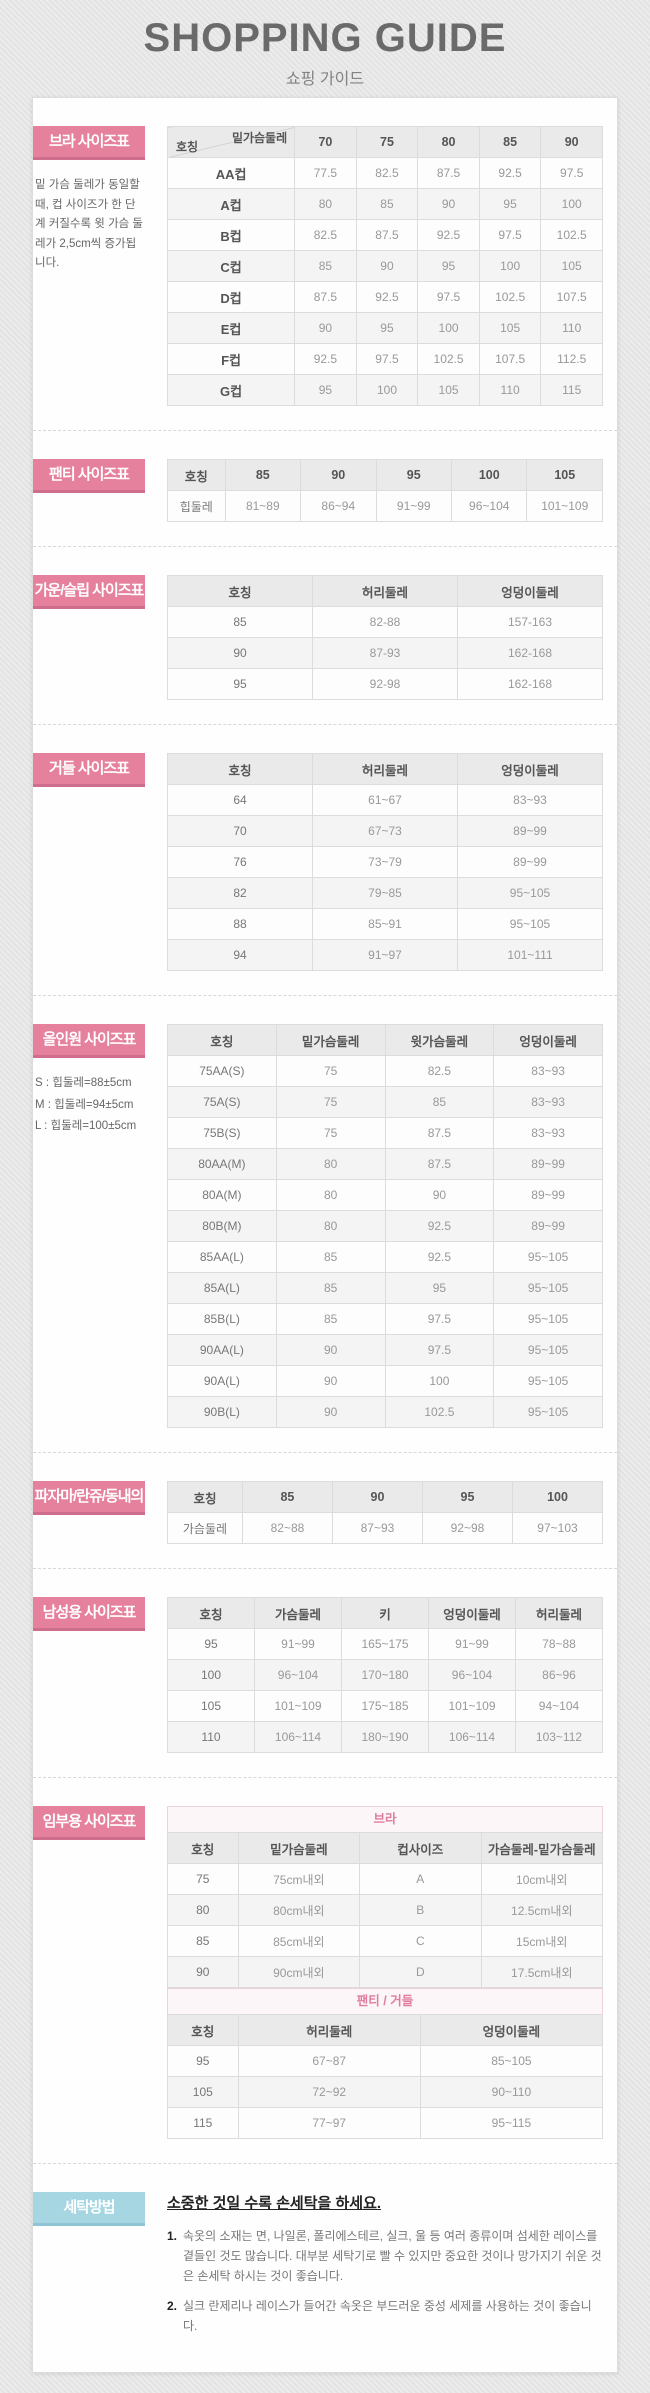 The width and height of the screenshot is (650, 2393). Describe the element at coordinates (511, 2123) in the screenshot. I see `table-cell: 95~115` at that location.